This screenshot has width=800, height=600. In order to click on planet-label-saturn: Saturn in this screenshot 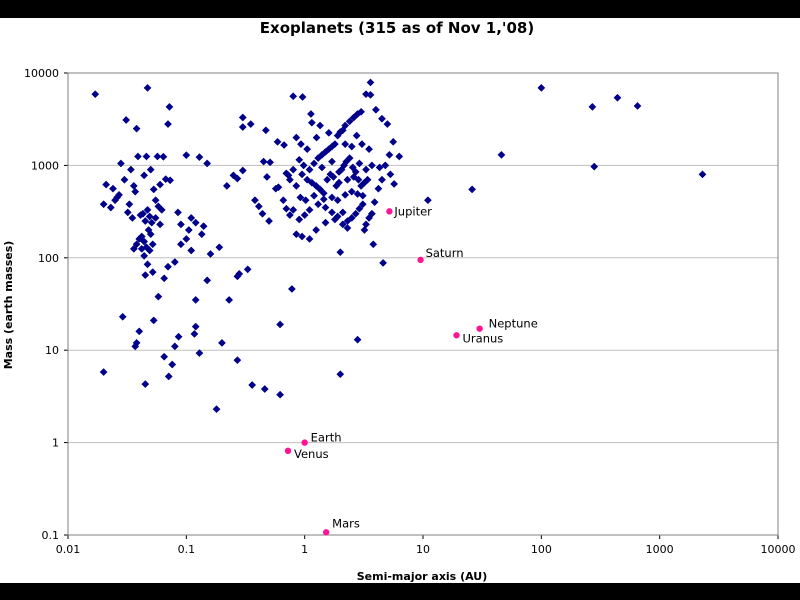, I will do `click(445, 253)`.